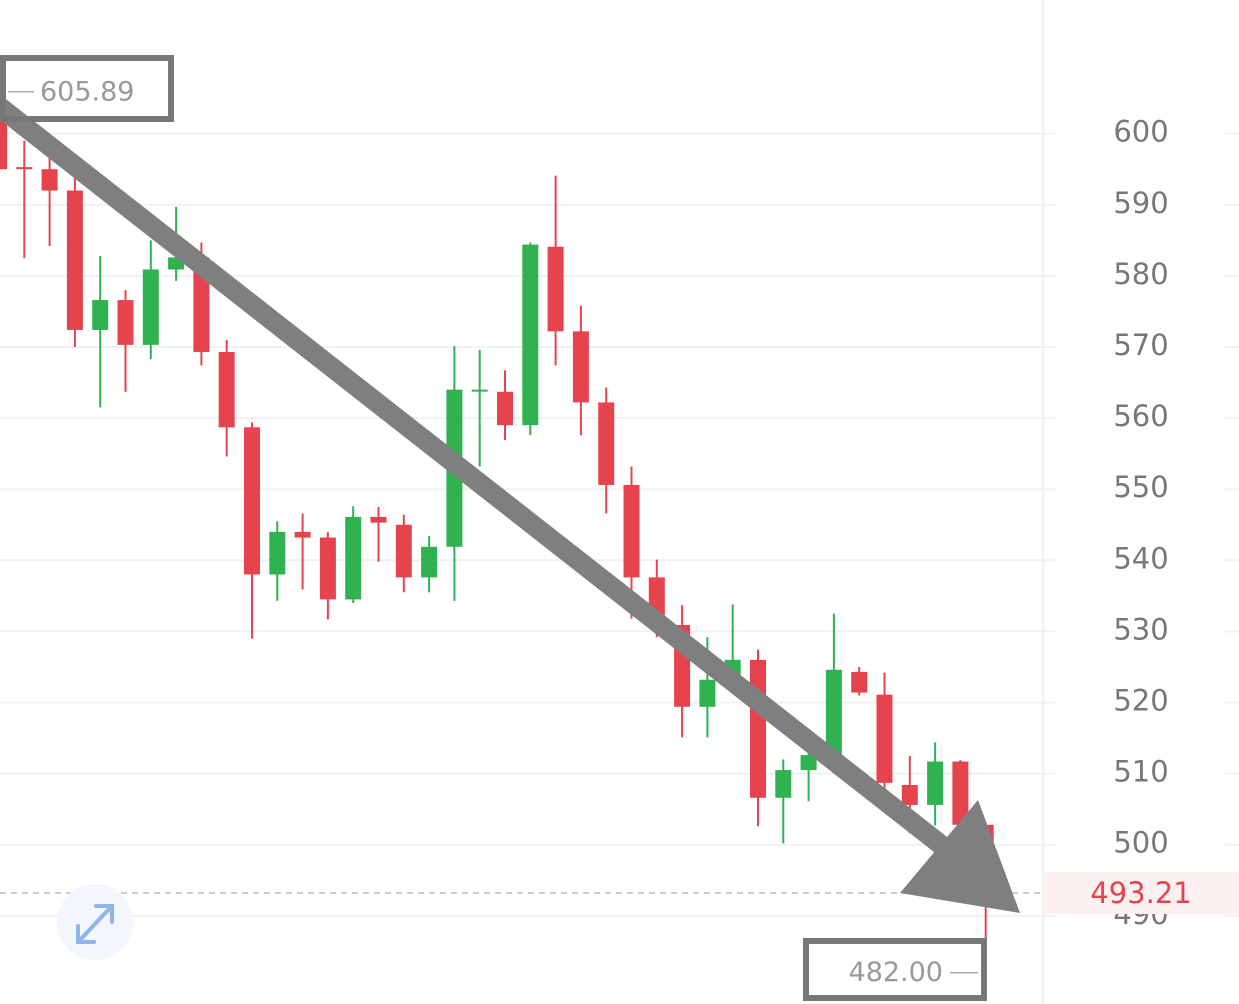 This screenshot has width=1239, height=1004. I want to click on last-price-label: 493.21, so click(1140, 893).